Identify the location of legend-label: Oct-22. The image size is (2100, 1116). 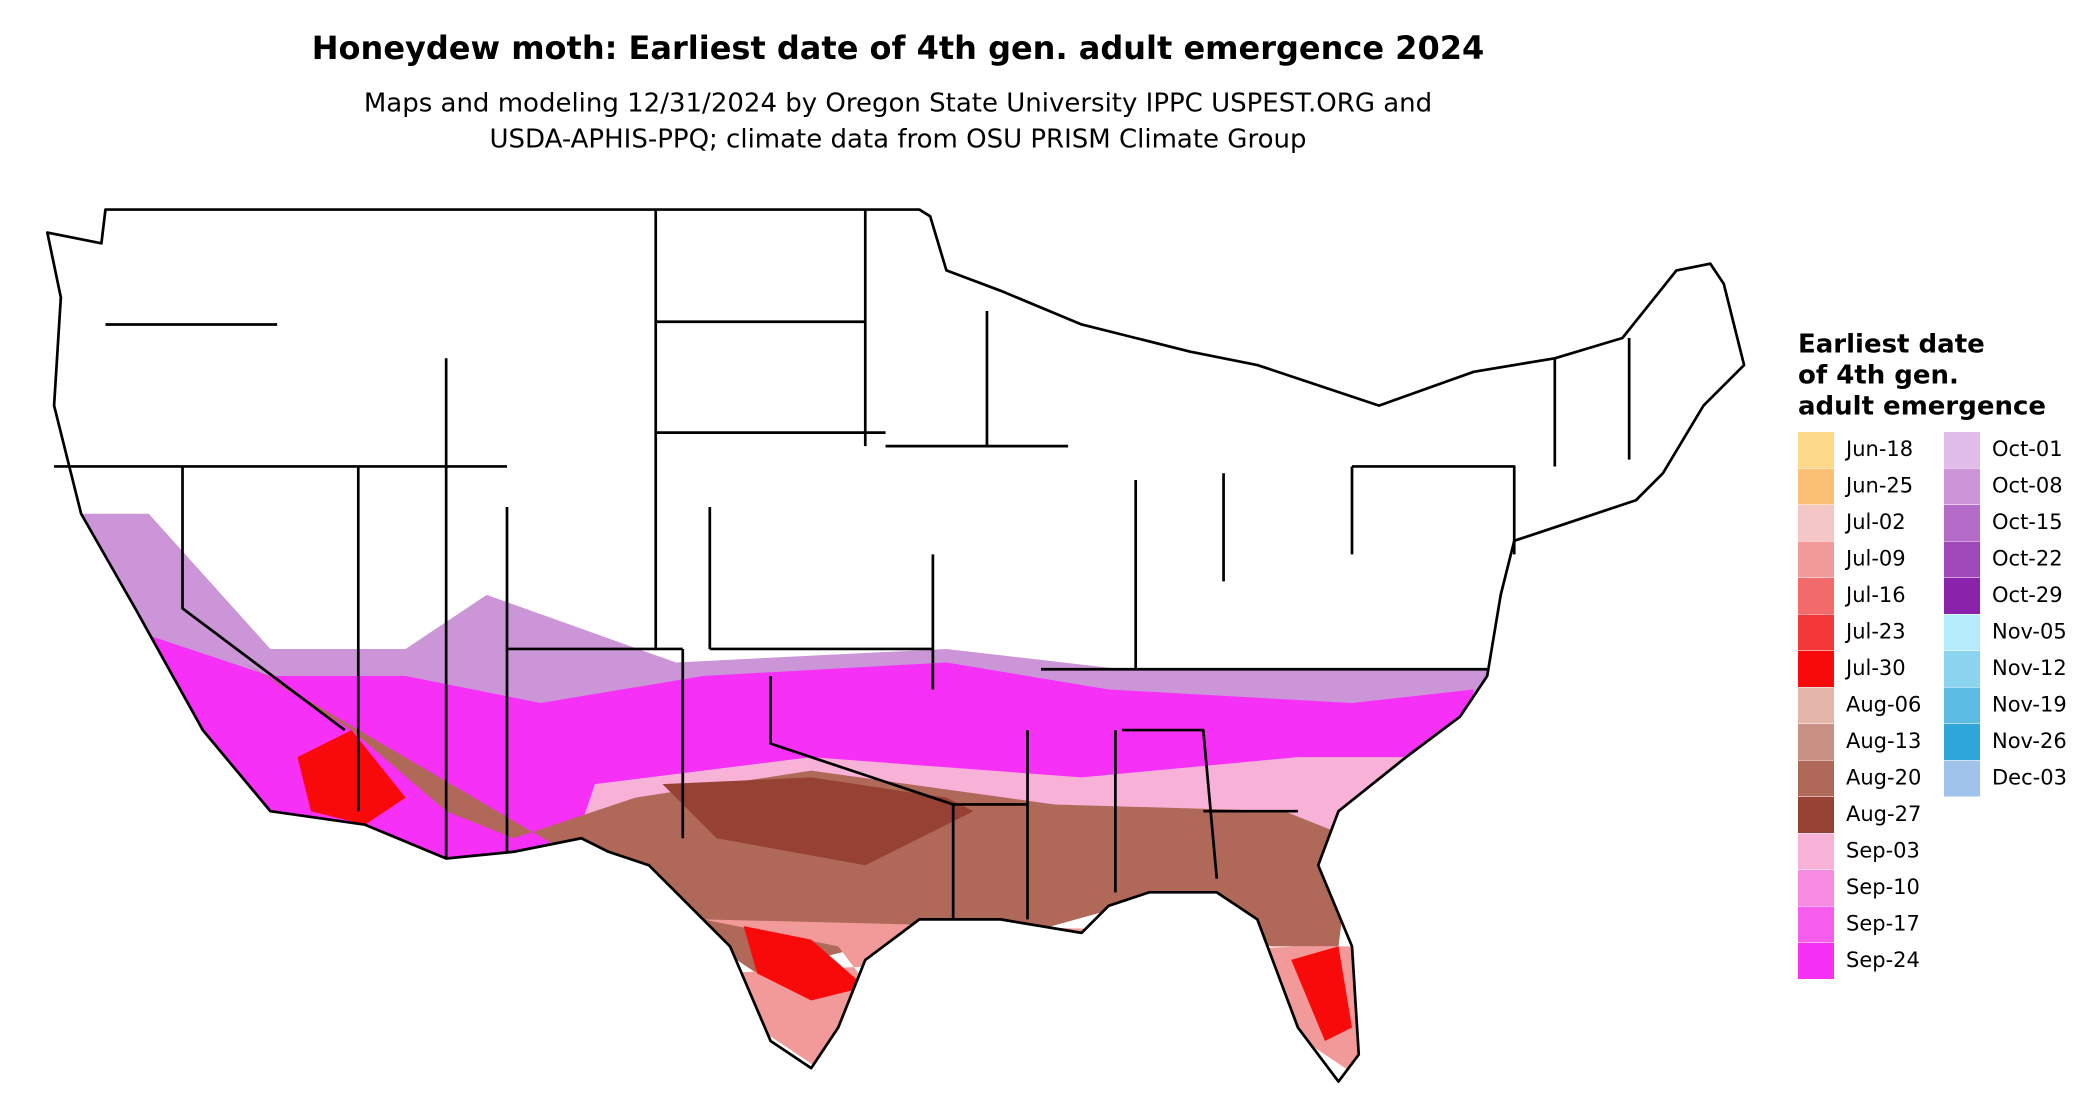
(2027, 559).